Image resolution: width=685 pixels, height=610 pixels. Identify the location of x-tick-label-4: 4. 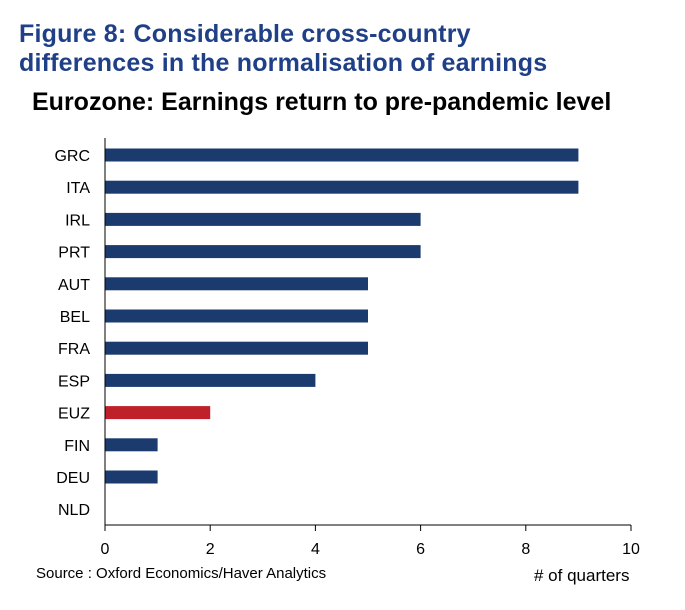
(315, 549).